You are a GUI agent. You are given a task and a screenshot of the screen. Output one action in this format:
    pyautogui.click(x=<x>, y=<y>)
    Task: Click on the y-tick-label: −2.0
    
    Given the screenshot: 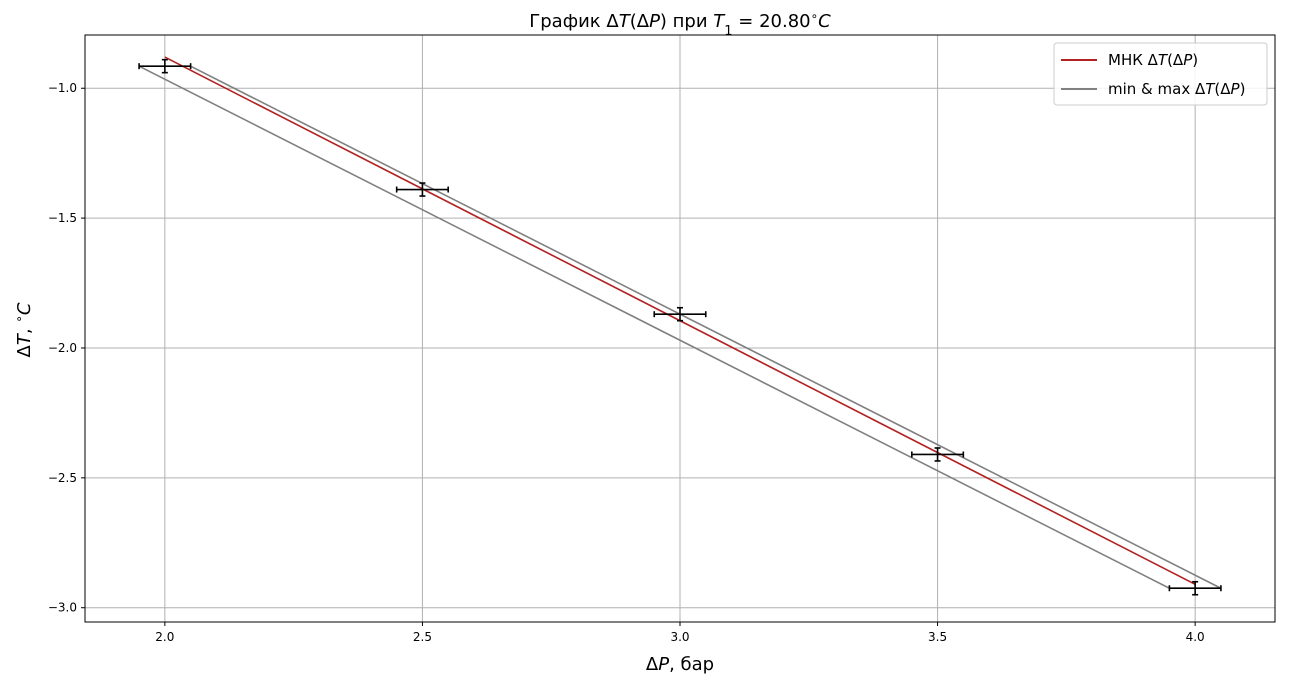 What is the action you would take?
    pyautogui.click(x=62, y=348)
    